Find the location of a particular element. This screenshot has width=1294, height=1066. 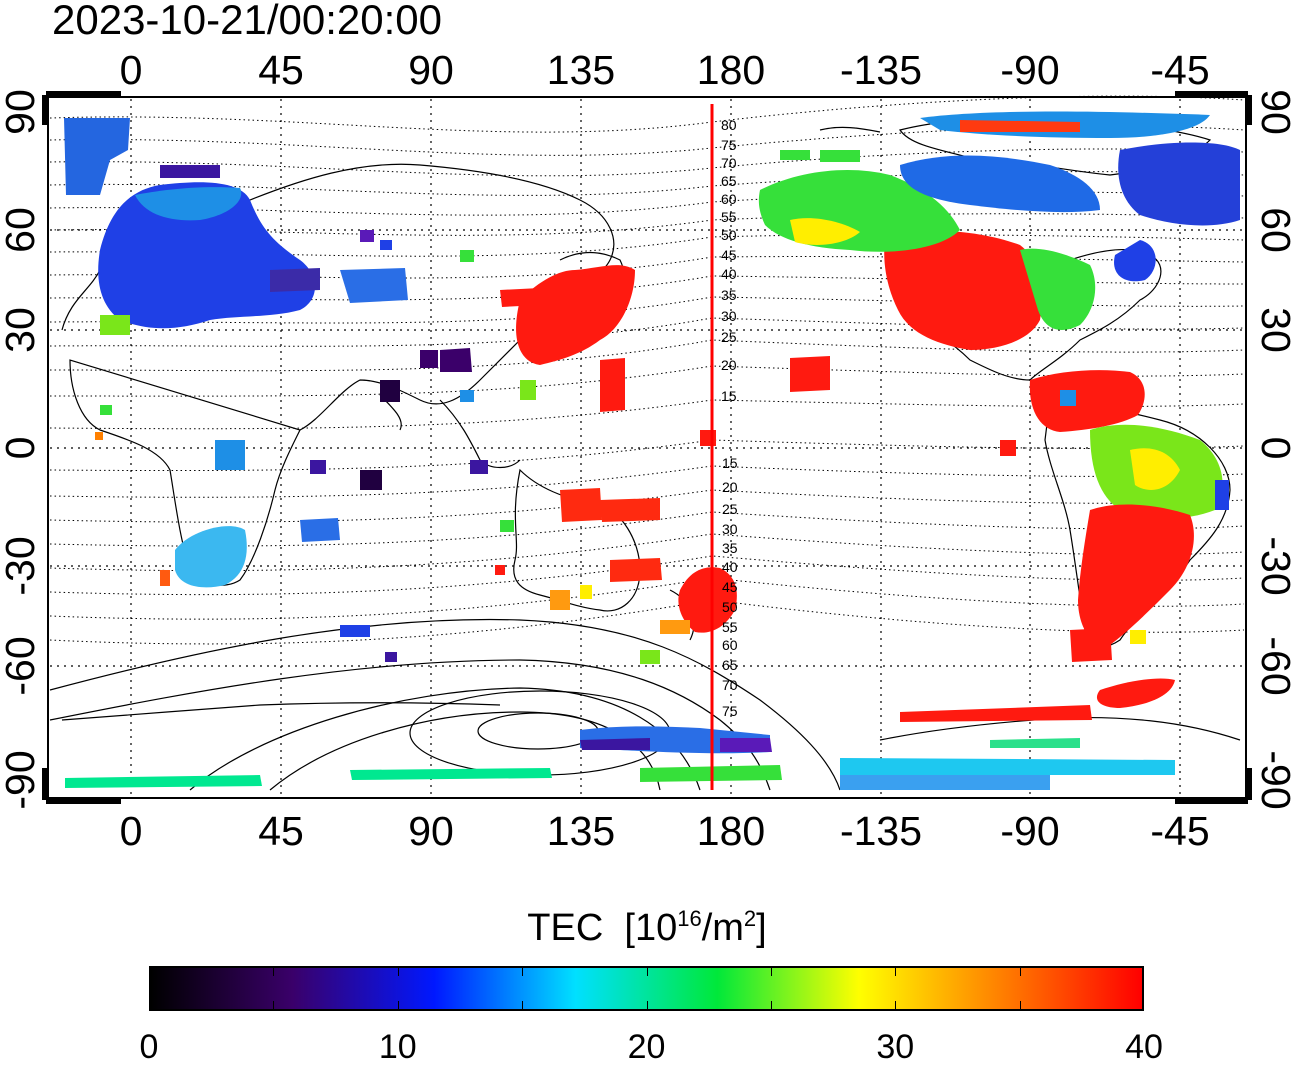

maglat-north-label: 75 is located at coordinates (729, 145).